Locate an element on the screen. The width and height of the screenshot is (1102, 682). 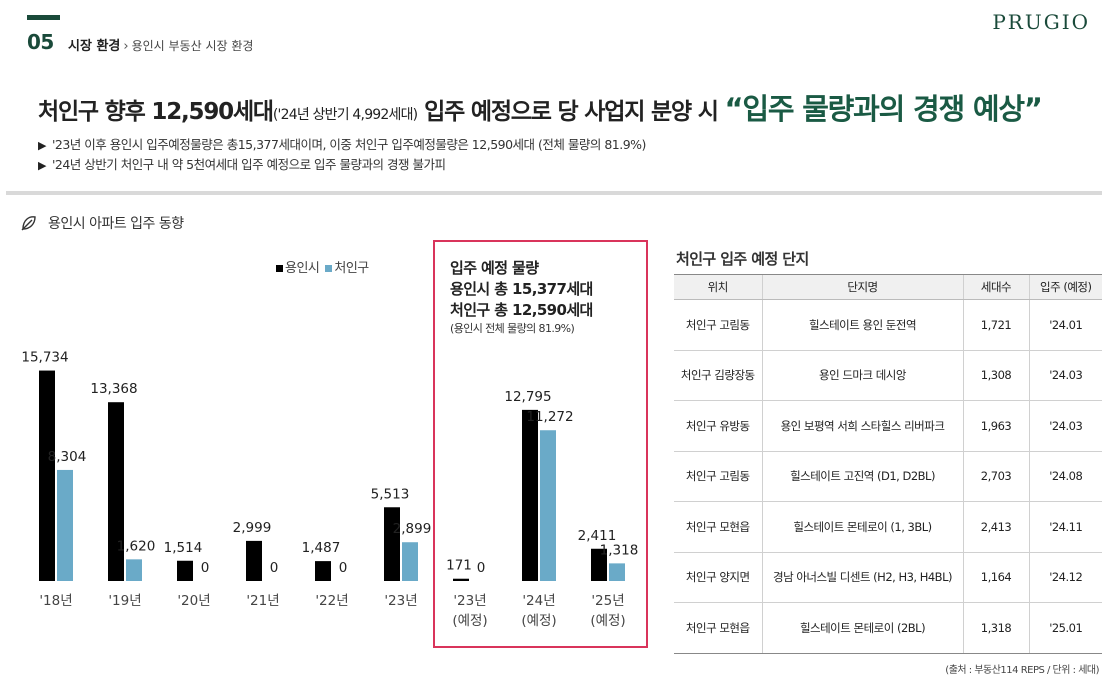
table-row: 처인구 모현읍 힐스테이트 몬테로이 (2BL) 1,318'25.01 is located at coordinates (888, 628).